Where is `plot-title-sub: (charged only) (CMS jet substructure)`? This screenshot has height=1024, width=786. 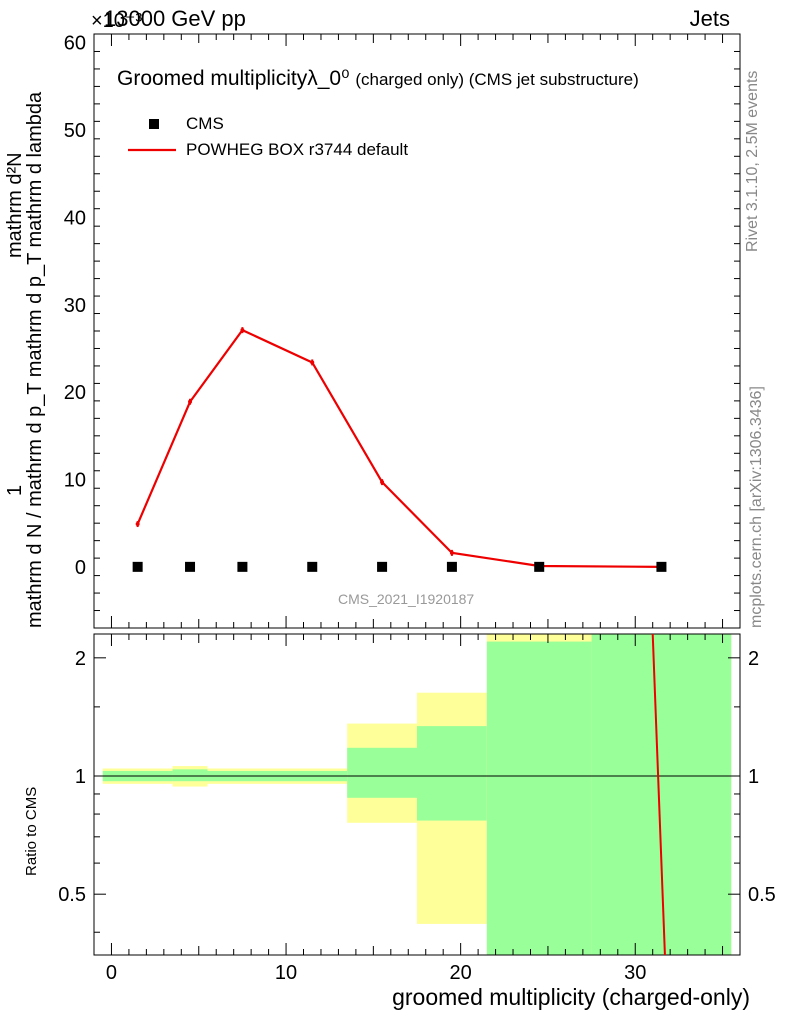
plot-title-sub: (charged only) (CMS jet substructure) is located at coordinates (497, 79).